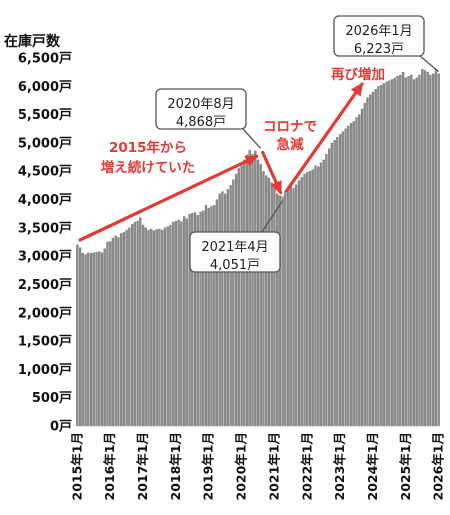  Describe the element at coordinates (45, 59) in the screenshot. I see `y-tick-label: 6,500戸` at that location.